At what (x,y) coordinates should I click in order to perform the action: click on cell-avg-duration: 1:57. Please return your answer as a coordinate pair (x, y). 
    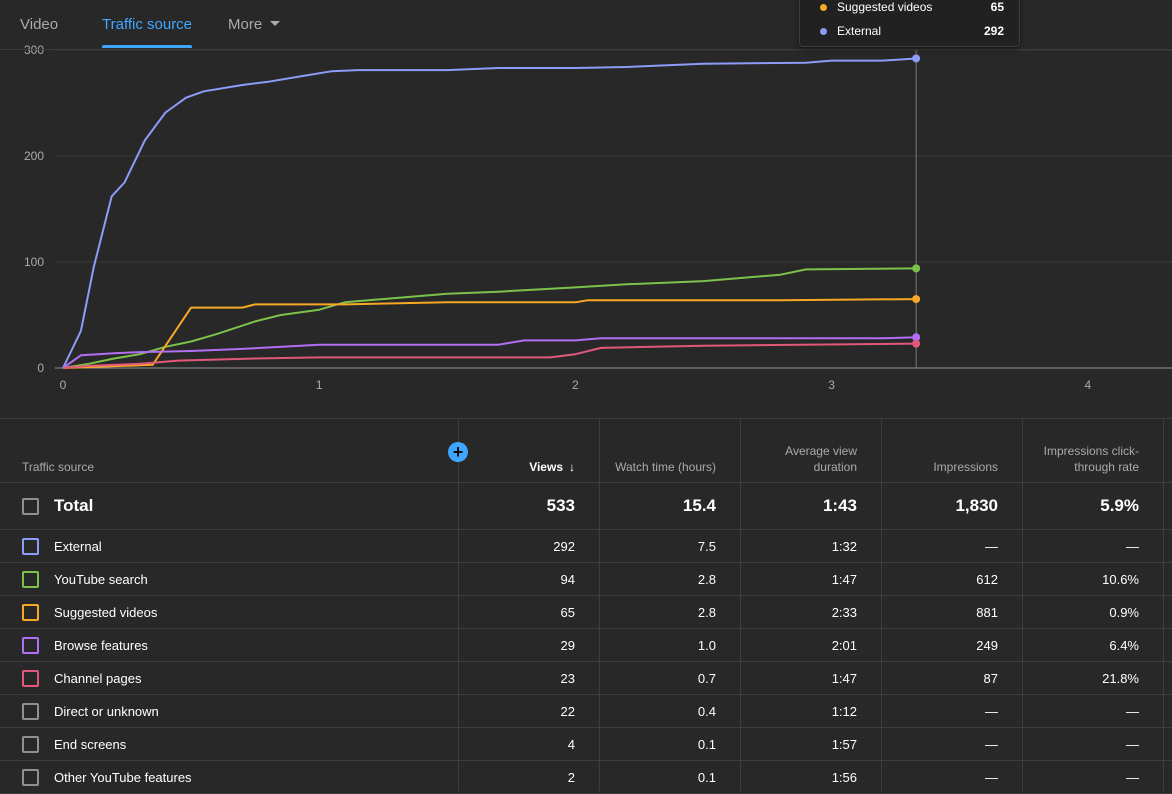
    Looking at the image, I should click on (844, 744).